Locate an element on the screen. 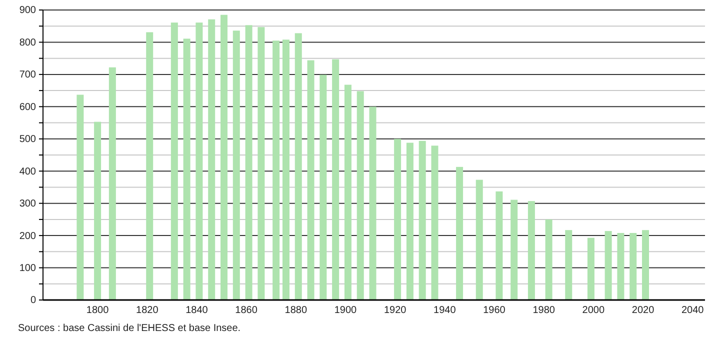  x-tick-label: 1840 is located at coordinates (197, 310).